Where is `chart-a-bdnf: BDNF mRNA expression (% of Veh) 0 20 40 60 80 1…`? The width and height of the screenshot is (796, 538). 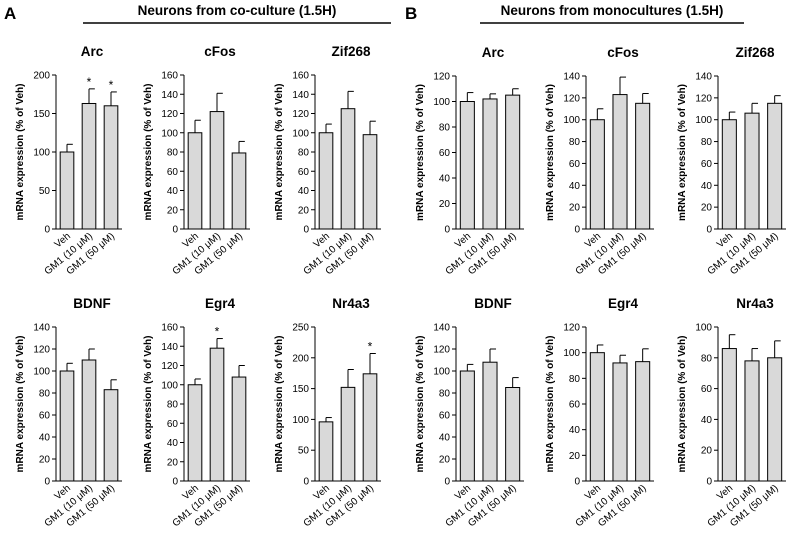
chart-a-bdnf: BDNF mRNA expression (% of Veh) 0 20 40 60 80 1… is located at coordinates (68, 412).